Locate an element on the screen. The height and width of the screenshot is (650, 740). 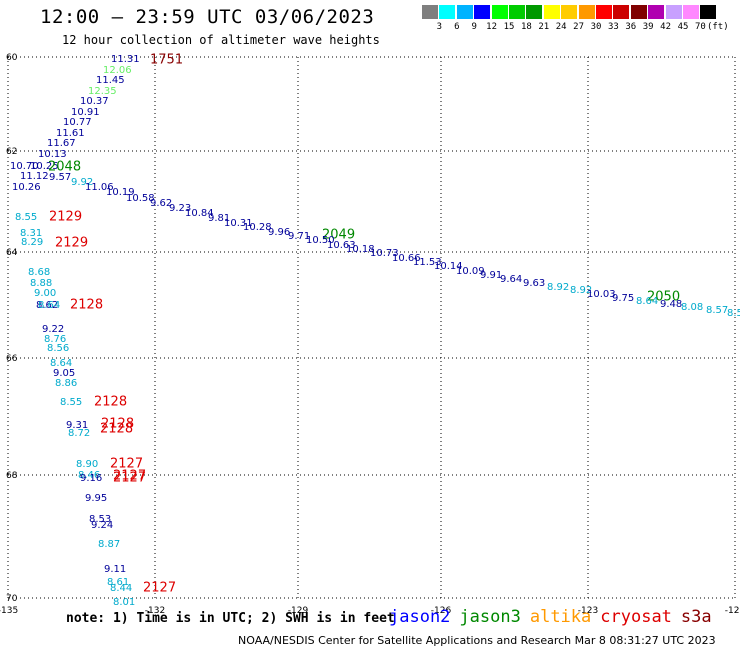
color-scale-label: 45 is located at coordinates (683, 27).